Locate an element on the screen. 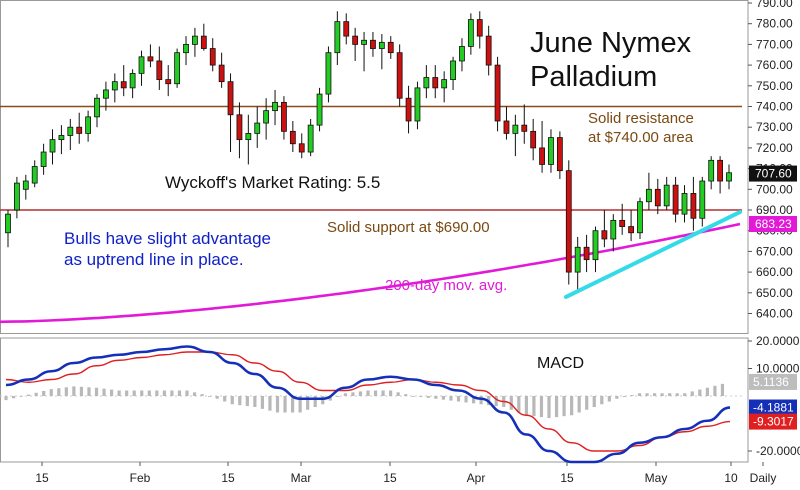  x-axis-label: Apr is located at coordinates (476, 478).